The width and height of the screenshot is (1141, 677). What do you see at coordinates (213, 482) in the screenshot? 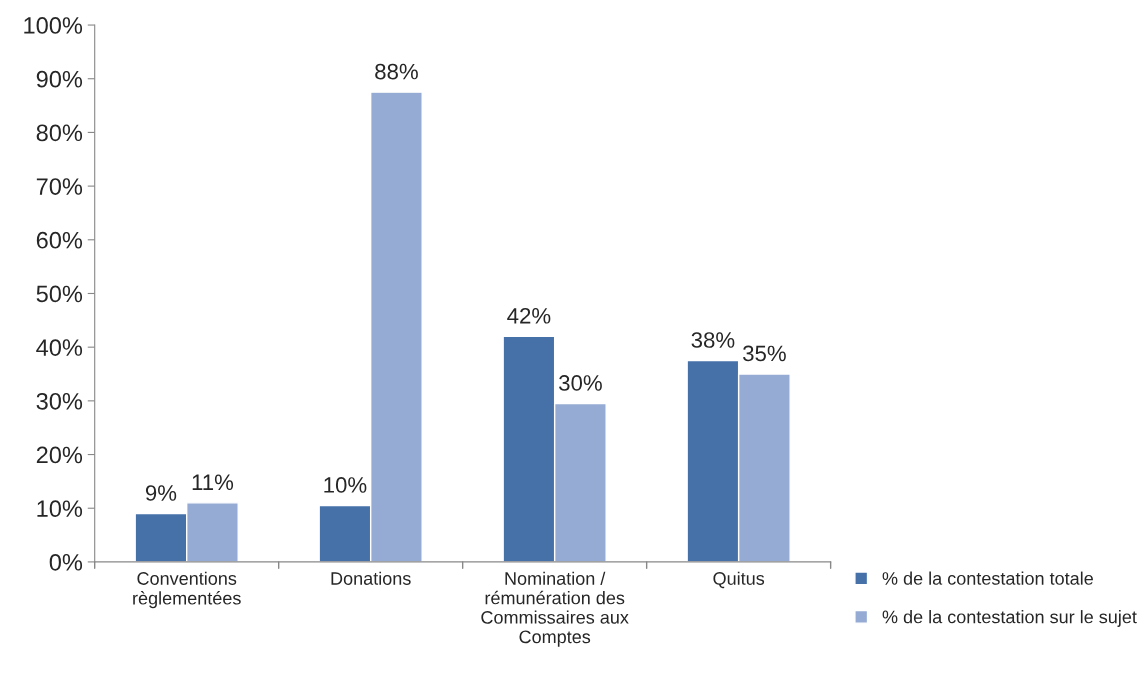
I see `data-label: 11%` at bounding box center [213, 482].